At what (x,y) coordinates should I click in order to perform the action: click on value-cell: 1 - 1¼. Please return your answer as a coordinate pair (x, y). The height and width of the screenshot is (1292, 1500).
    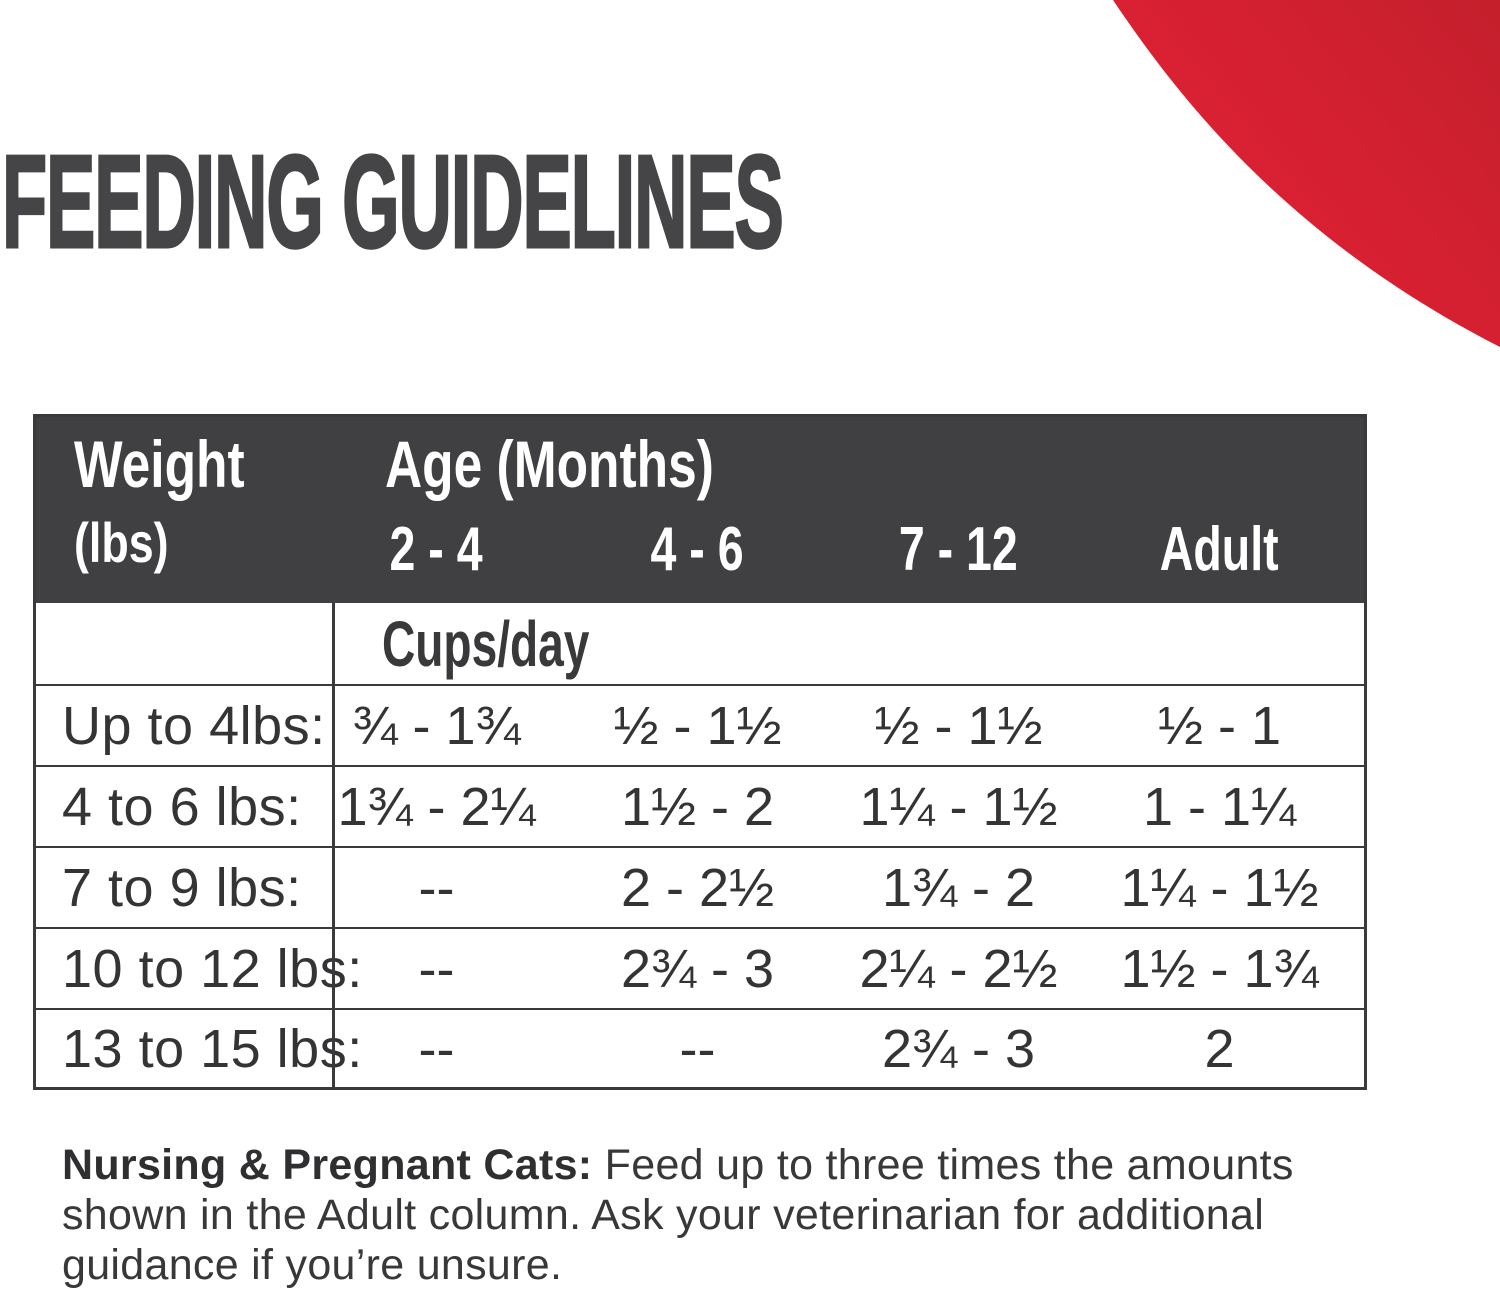
    Looking at the image, I should click on (1219, 806).